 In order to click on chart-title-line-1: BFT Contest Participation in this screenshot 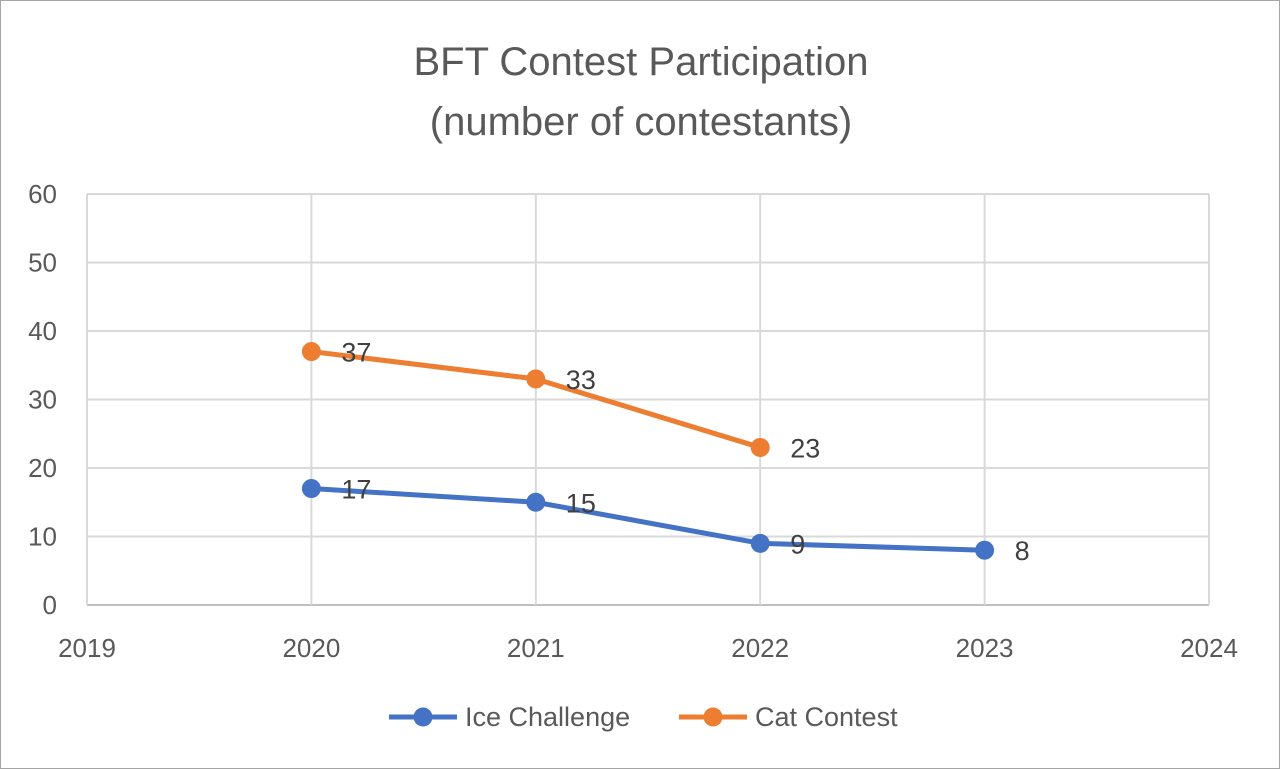, I will do `click(640, 62)`.